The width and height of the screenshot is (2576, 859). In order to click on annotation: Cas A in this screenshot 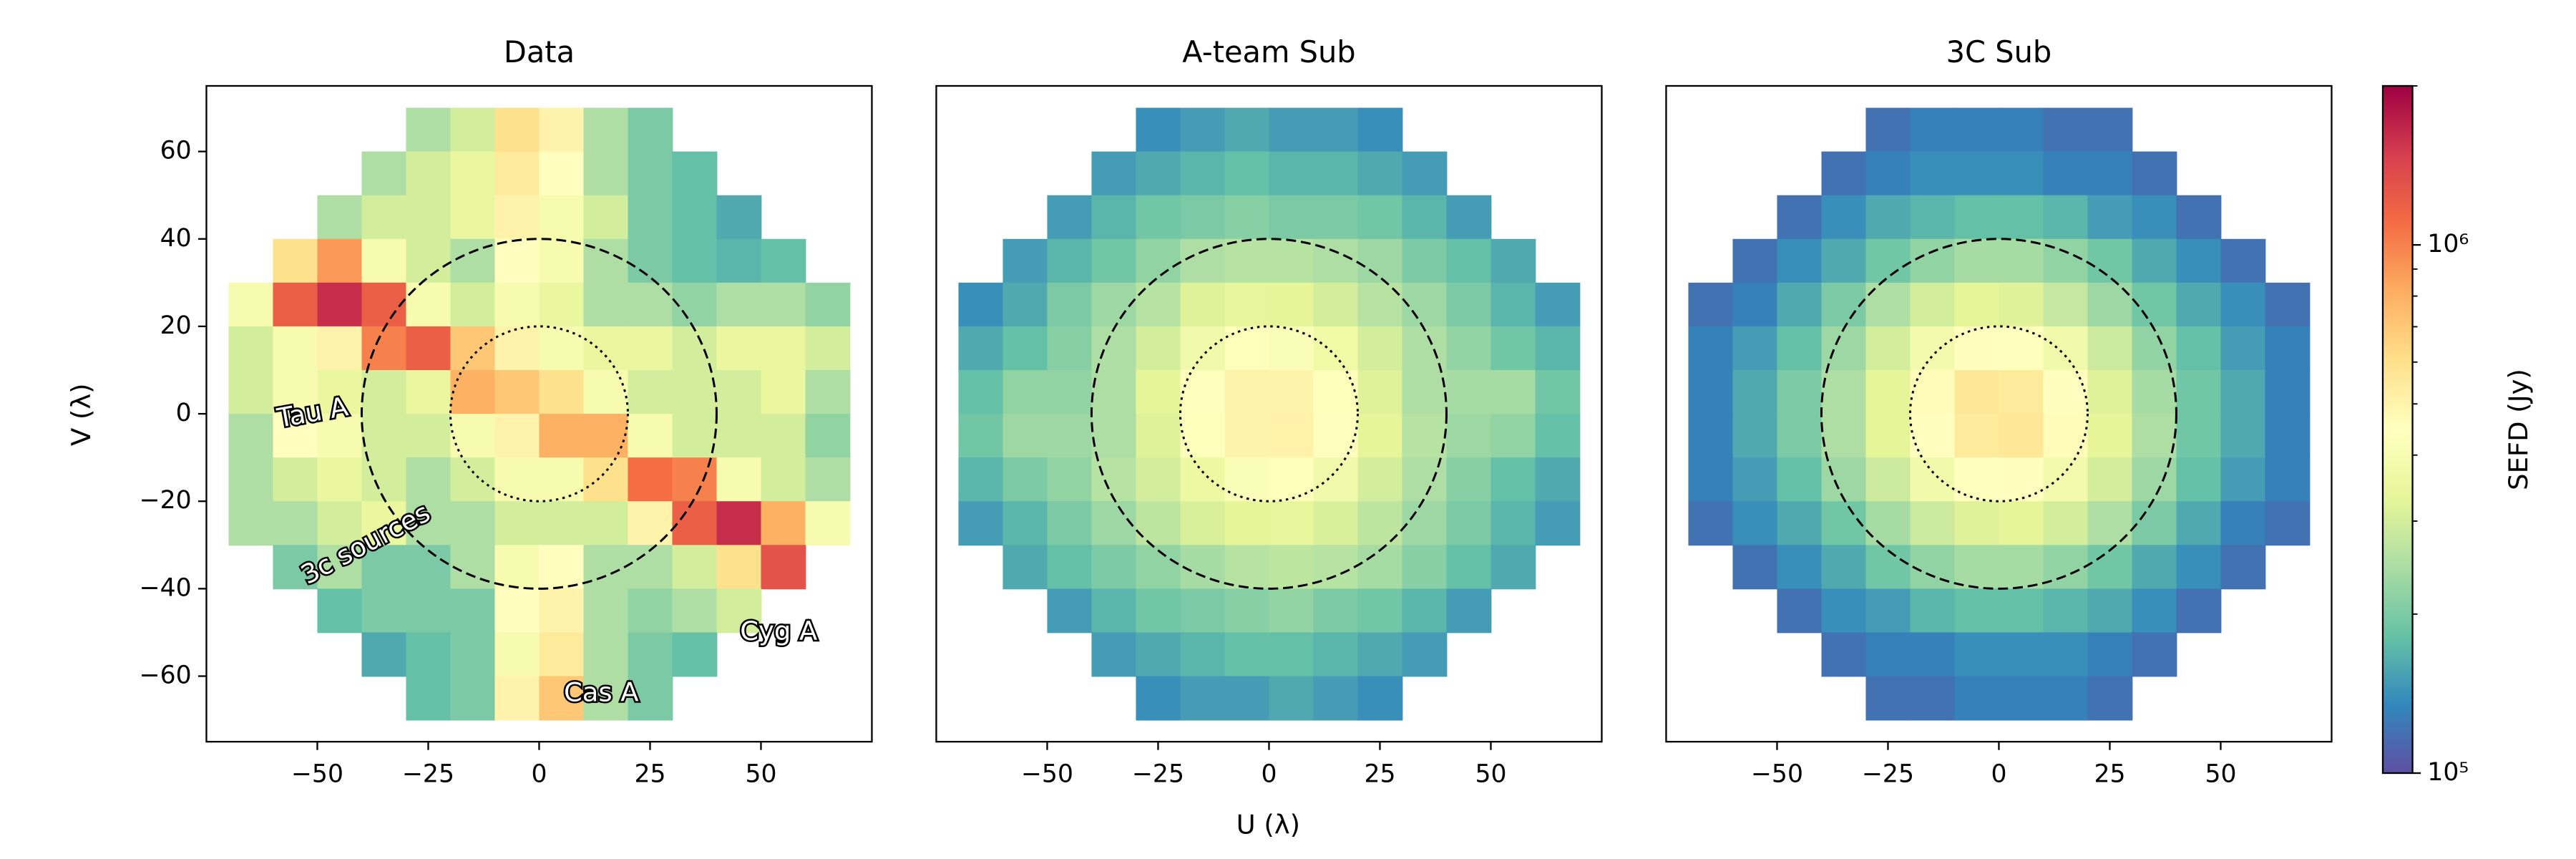, I will do `click(601, 691)`.